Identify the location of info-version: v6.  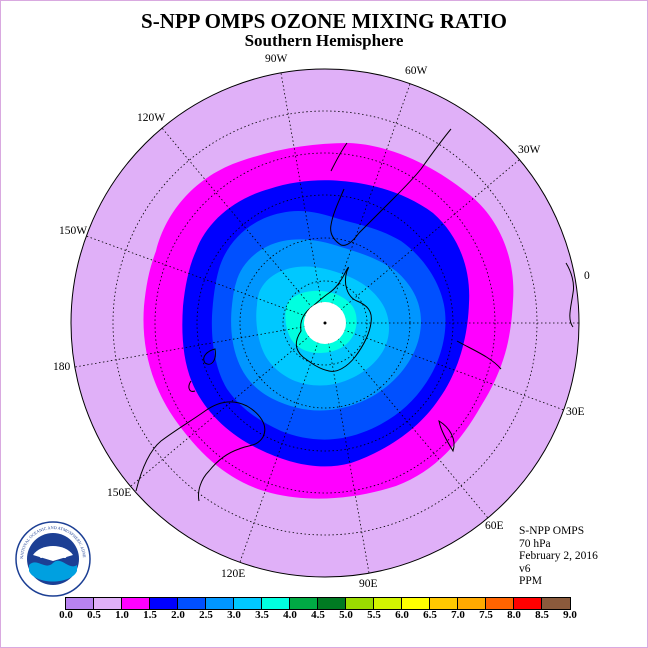
(525, 568).